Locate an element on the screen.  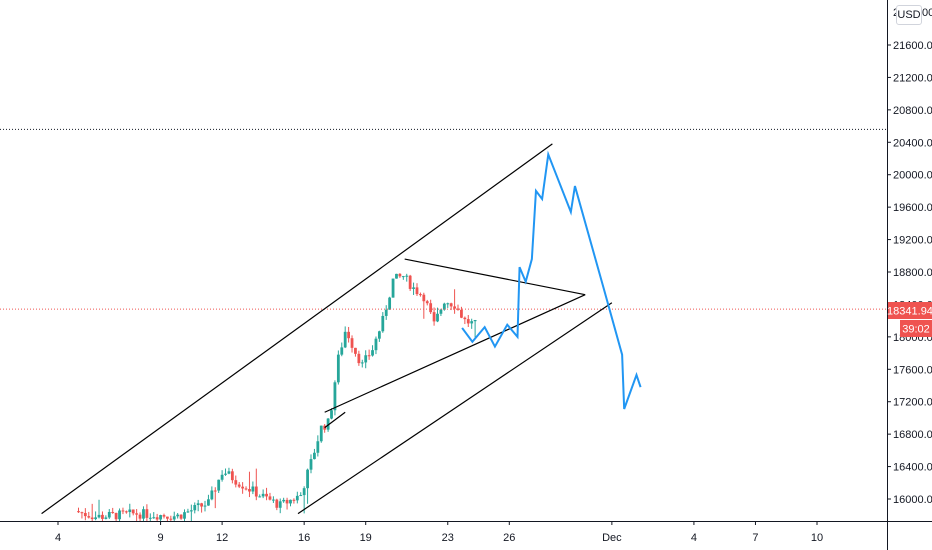
y-tick-label: 21600.00 is located at coordinates (912, 46).